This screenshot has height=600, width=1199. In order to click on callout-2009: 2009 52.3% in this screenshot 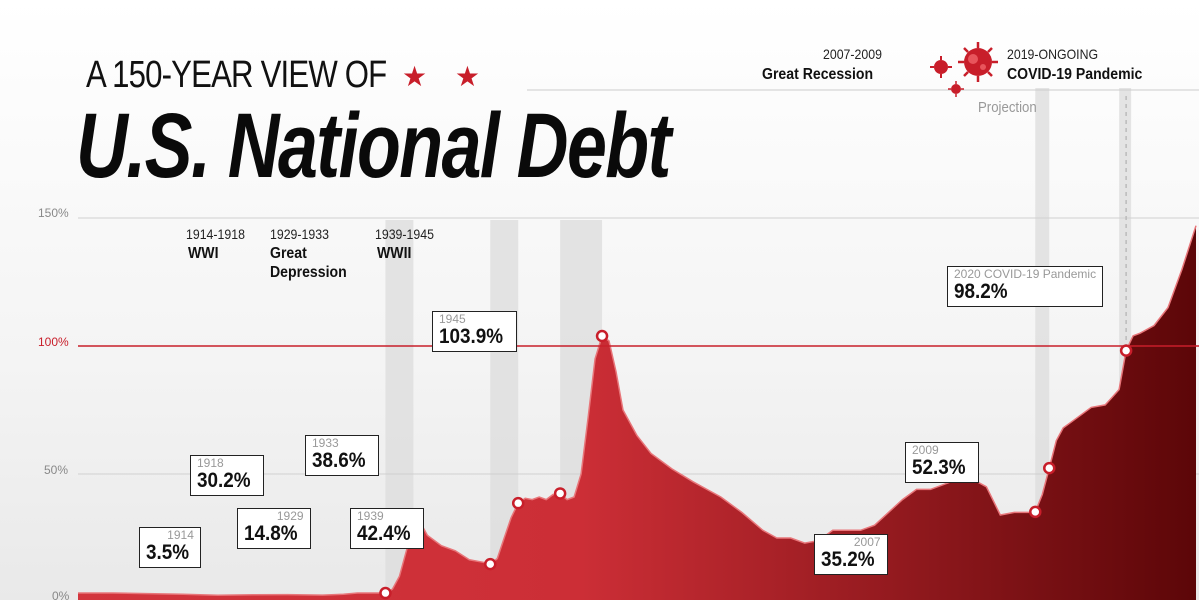, I will do `click(942, 462)`.